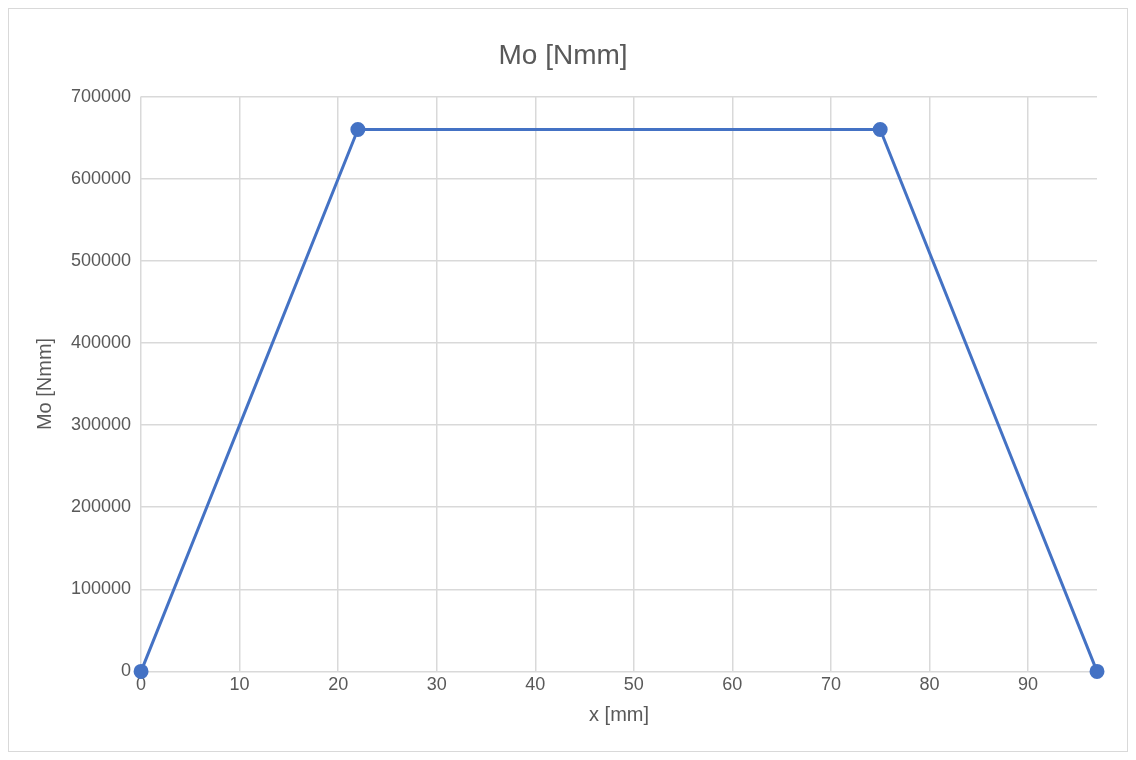  I want to click on x-axis-title: x [mm], so click(619, 713).